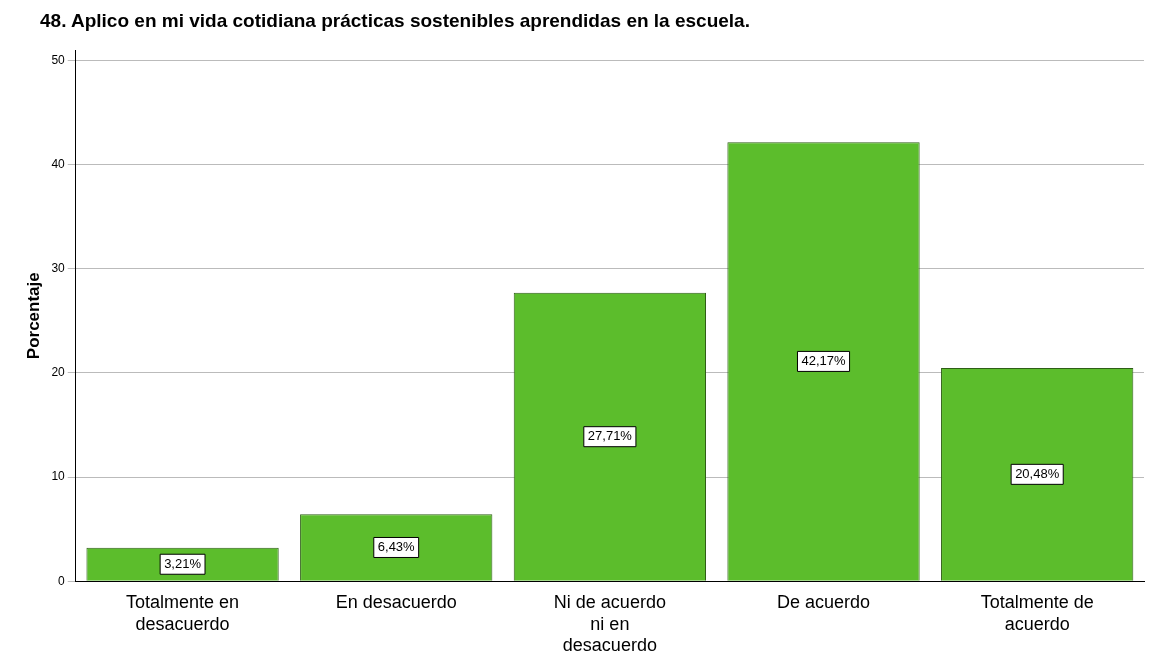  Describe the element at coordinates (58, 268) in the screenshot. I see `y-tick-label: 30` at that location.